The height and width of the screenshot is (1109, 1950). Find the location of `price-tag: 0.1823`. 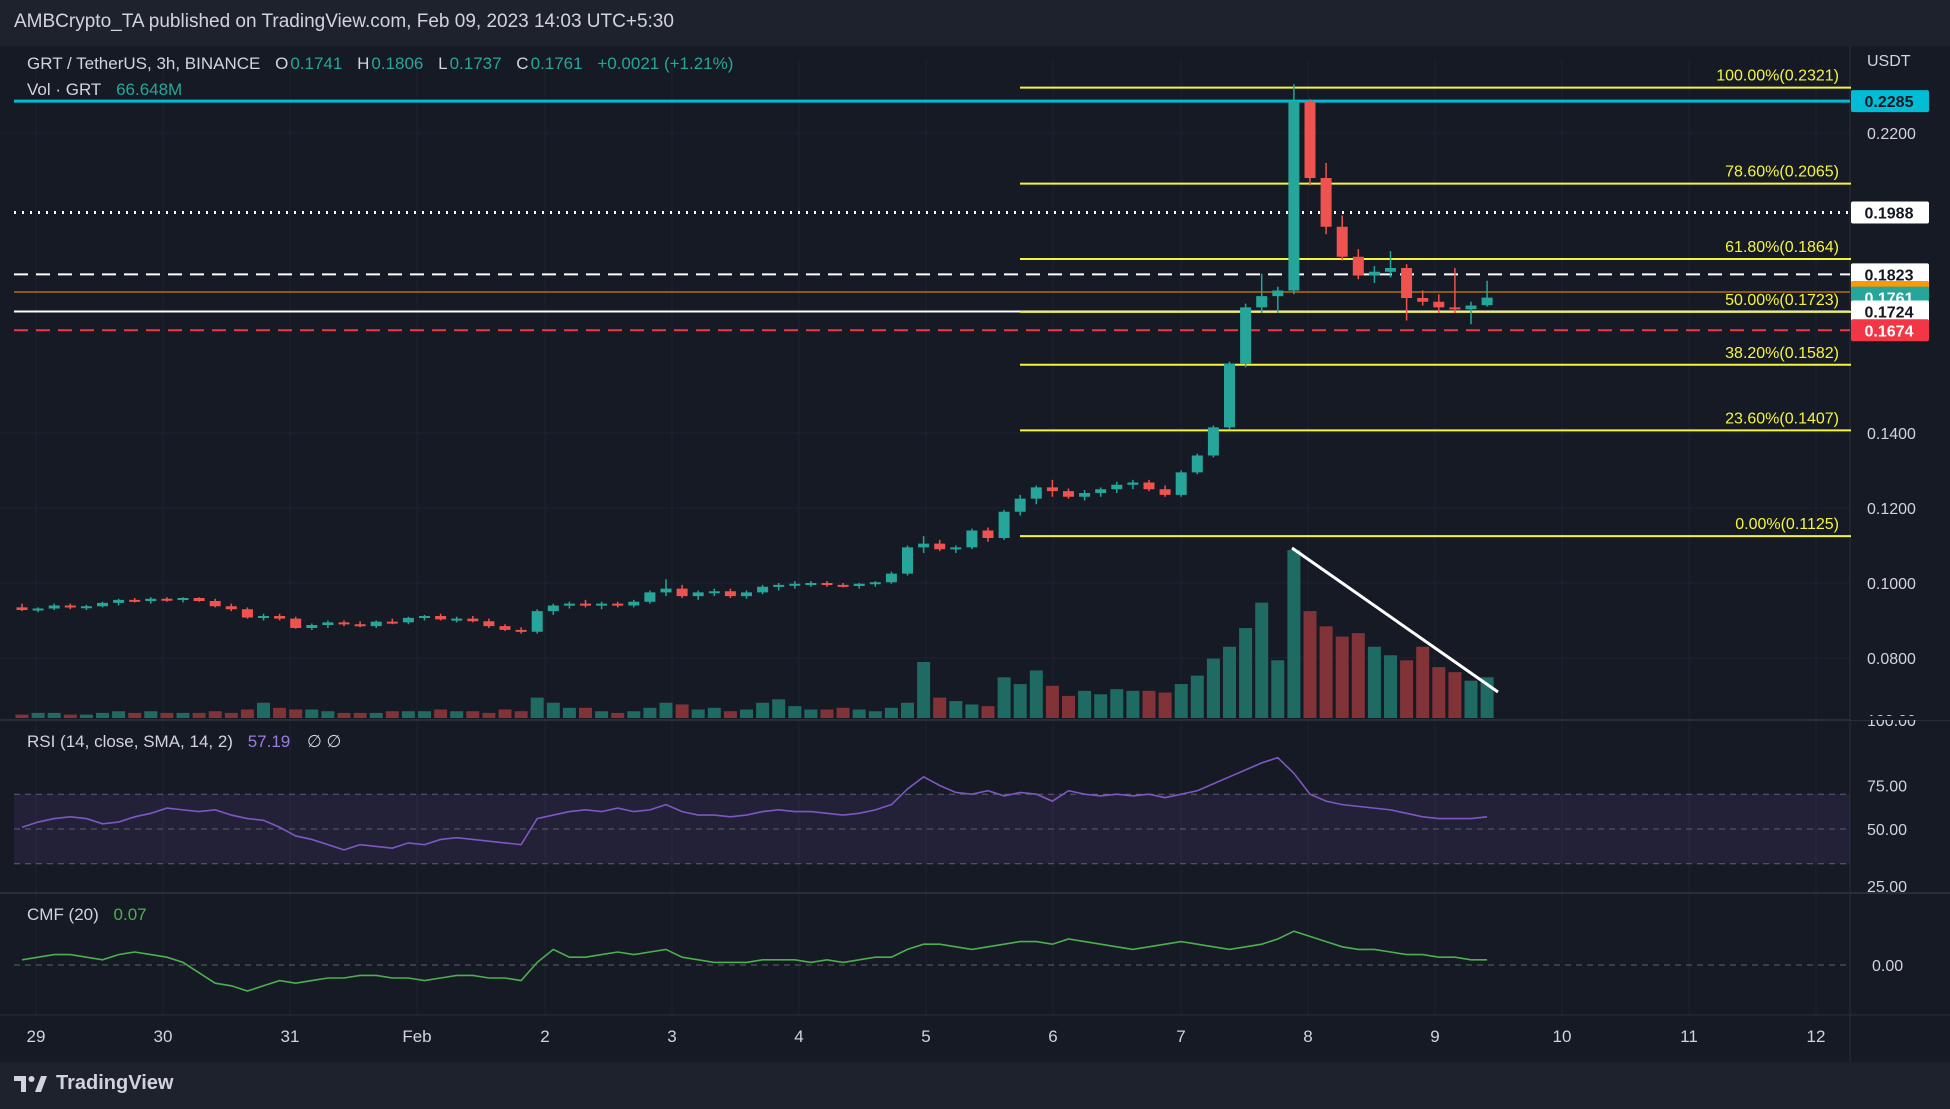

price-tag: 0.1823 is located at coordinates (1890, 274).